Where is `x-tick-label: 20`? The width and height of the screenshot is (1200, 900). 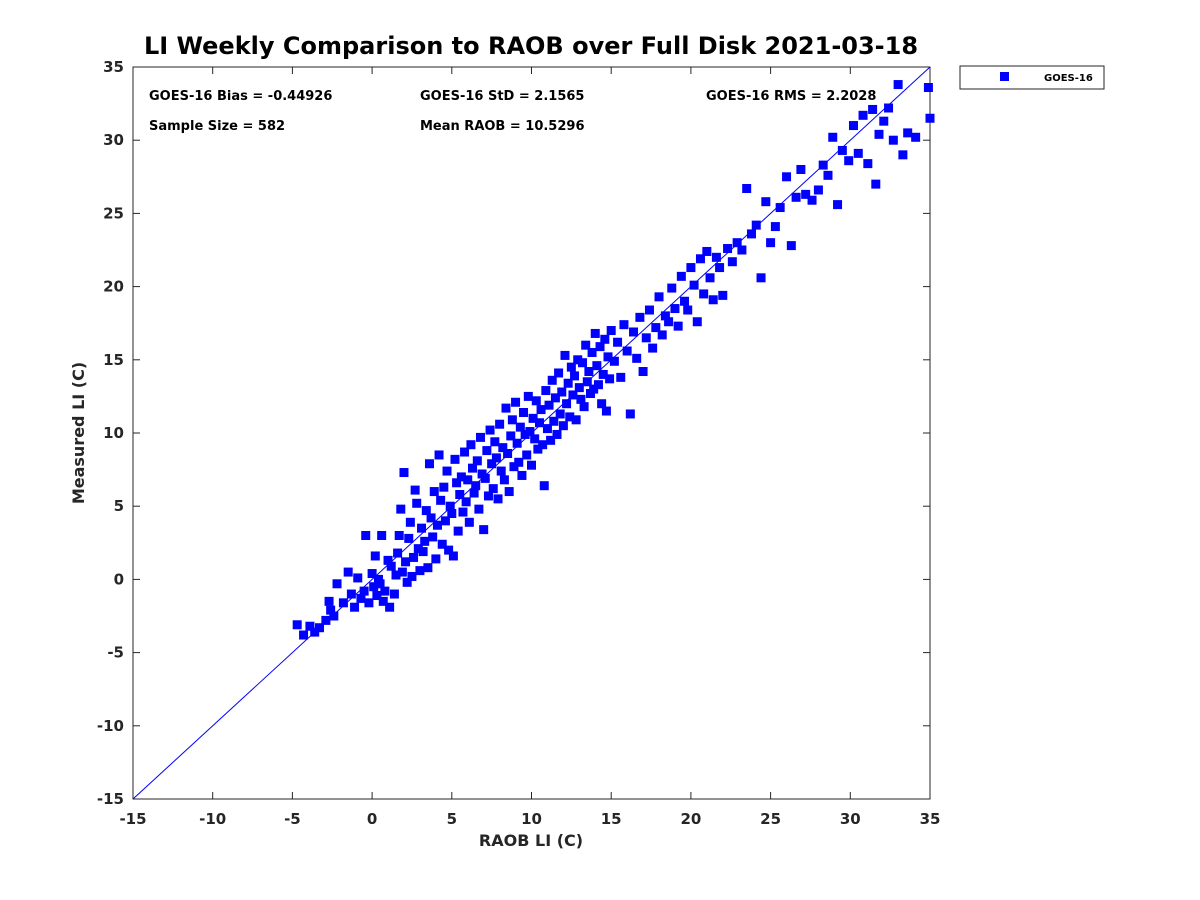 x-tick-label: 20 is located at coordinates (690, 819).